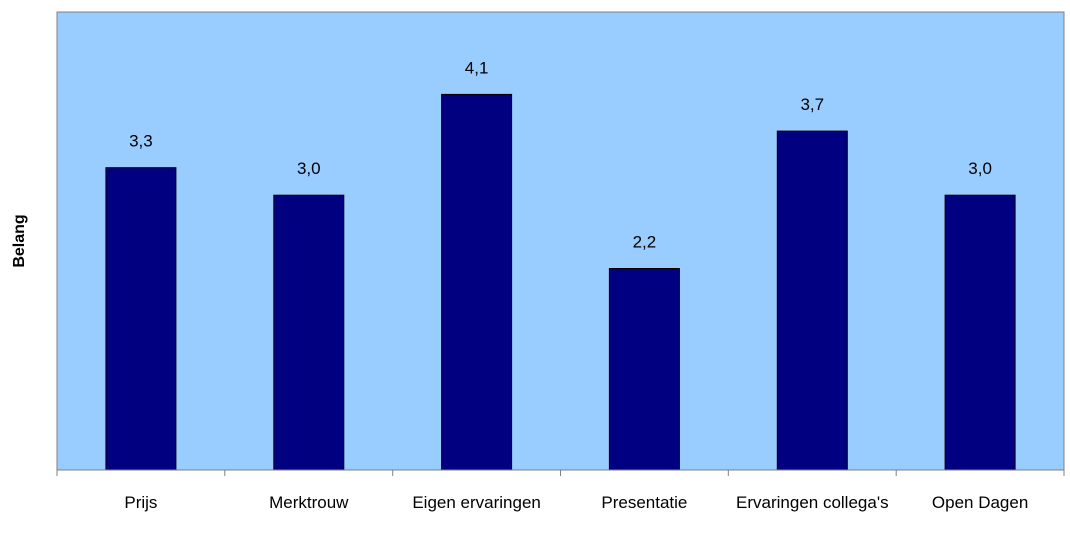 The width and height of the screenshot is (1070, 542). I want to click on x-tick-label-3: Eigen ervaringen, so click(476, 502).